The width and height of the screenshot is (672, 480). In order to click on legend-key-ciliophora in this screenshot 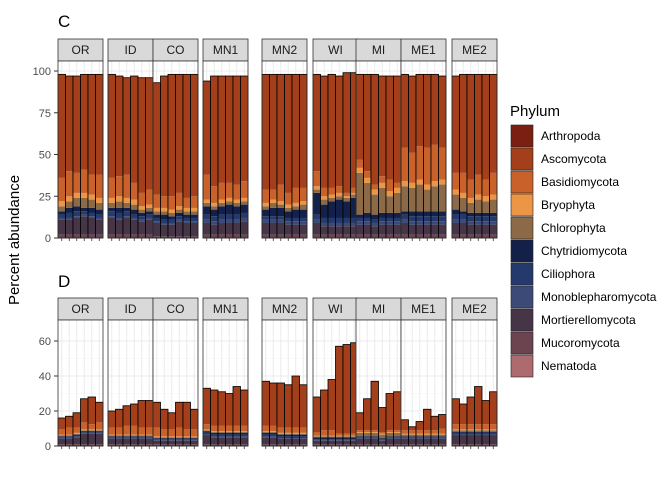, I will do `click(522, 274)`.